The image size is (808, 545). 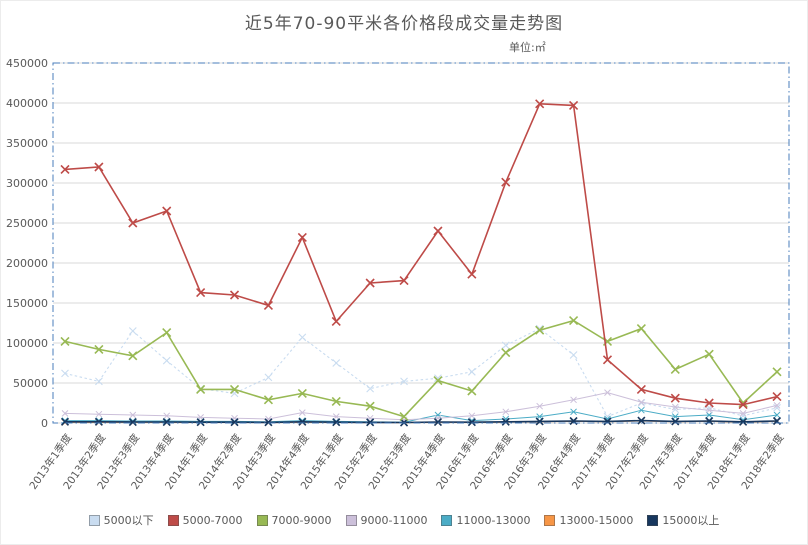 I want to click on y-tick-label: 150000, so click(x=27, y=303).